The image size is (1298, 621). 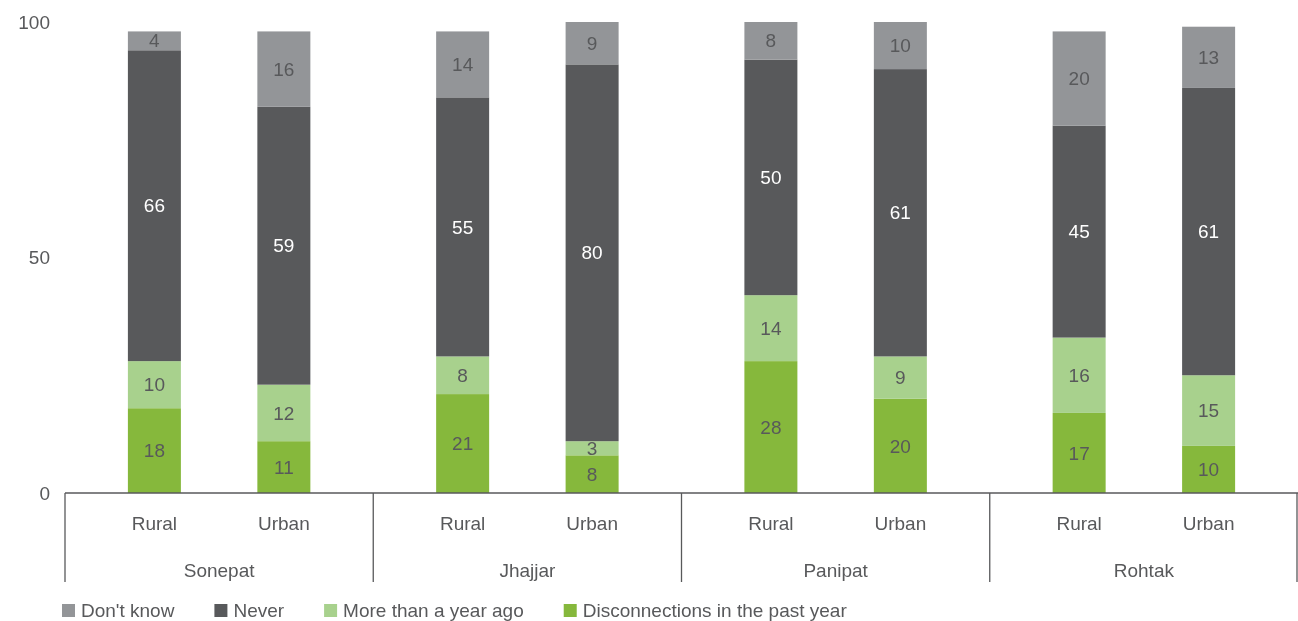 I want to click on text: Sonepat, so click(x=219, y=570).